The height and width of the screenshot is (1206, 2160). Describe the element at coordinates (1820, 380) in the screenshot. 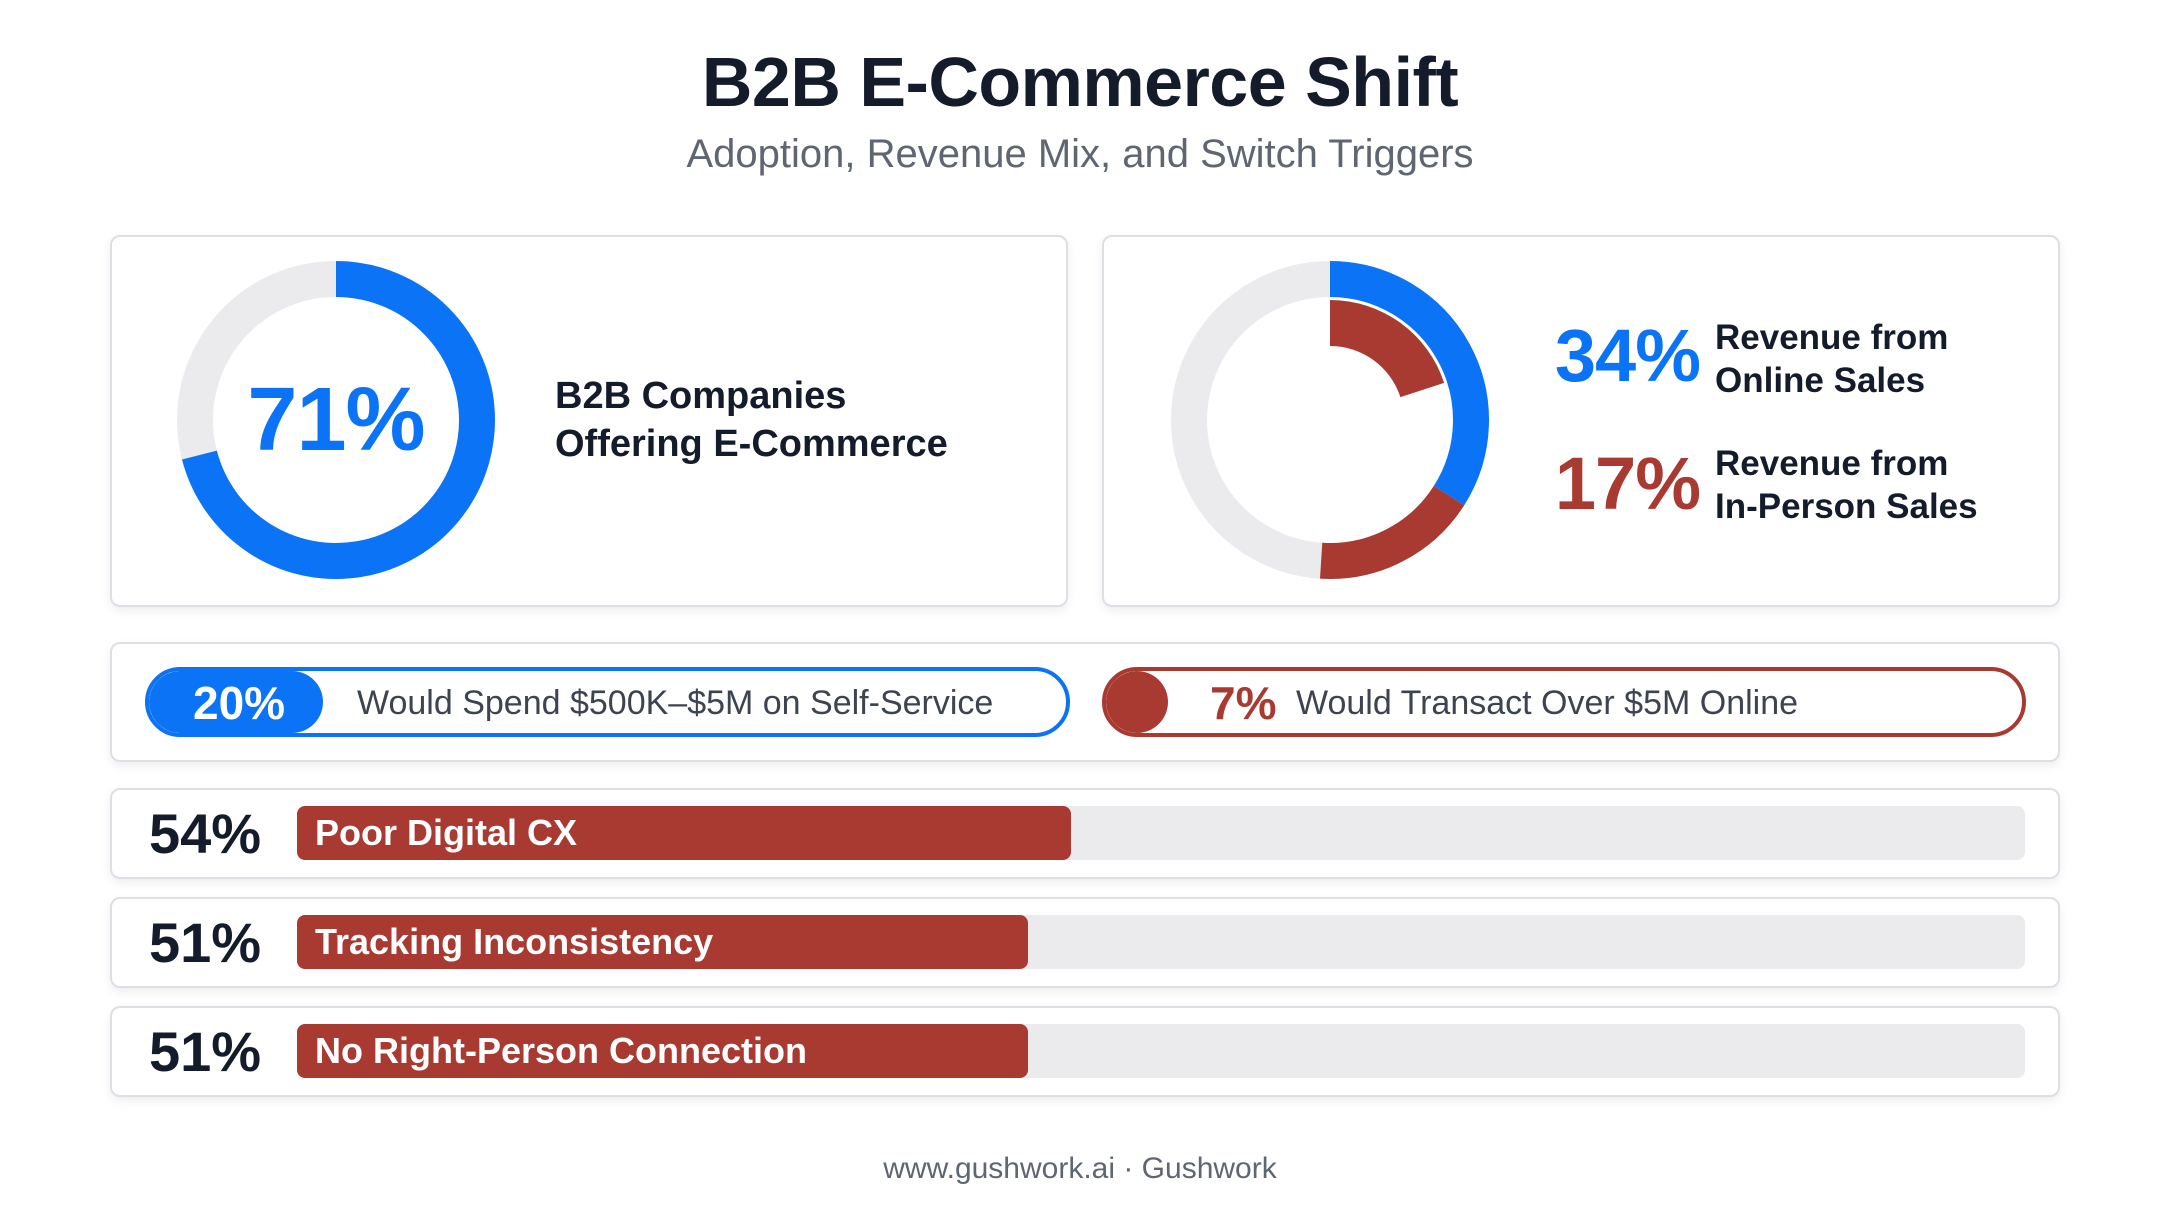

I see `online-sales-label-line-2: Online Sales` at that location.